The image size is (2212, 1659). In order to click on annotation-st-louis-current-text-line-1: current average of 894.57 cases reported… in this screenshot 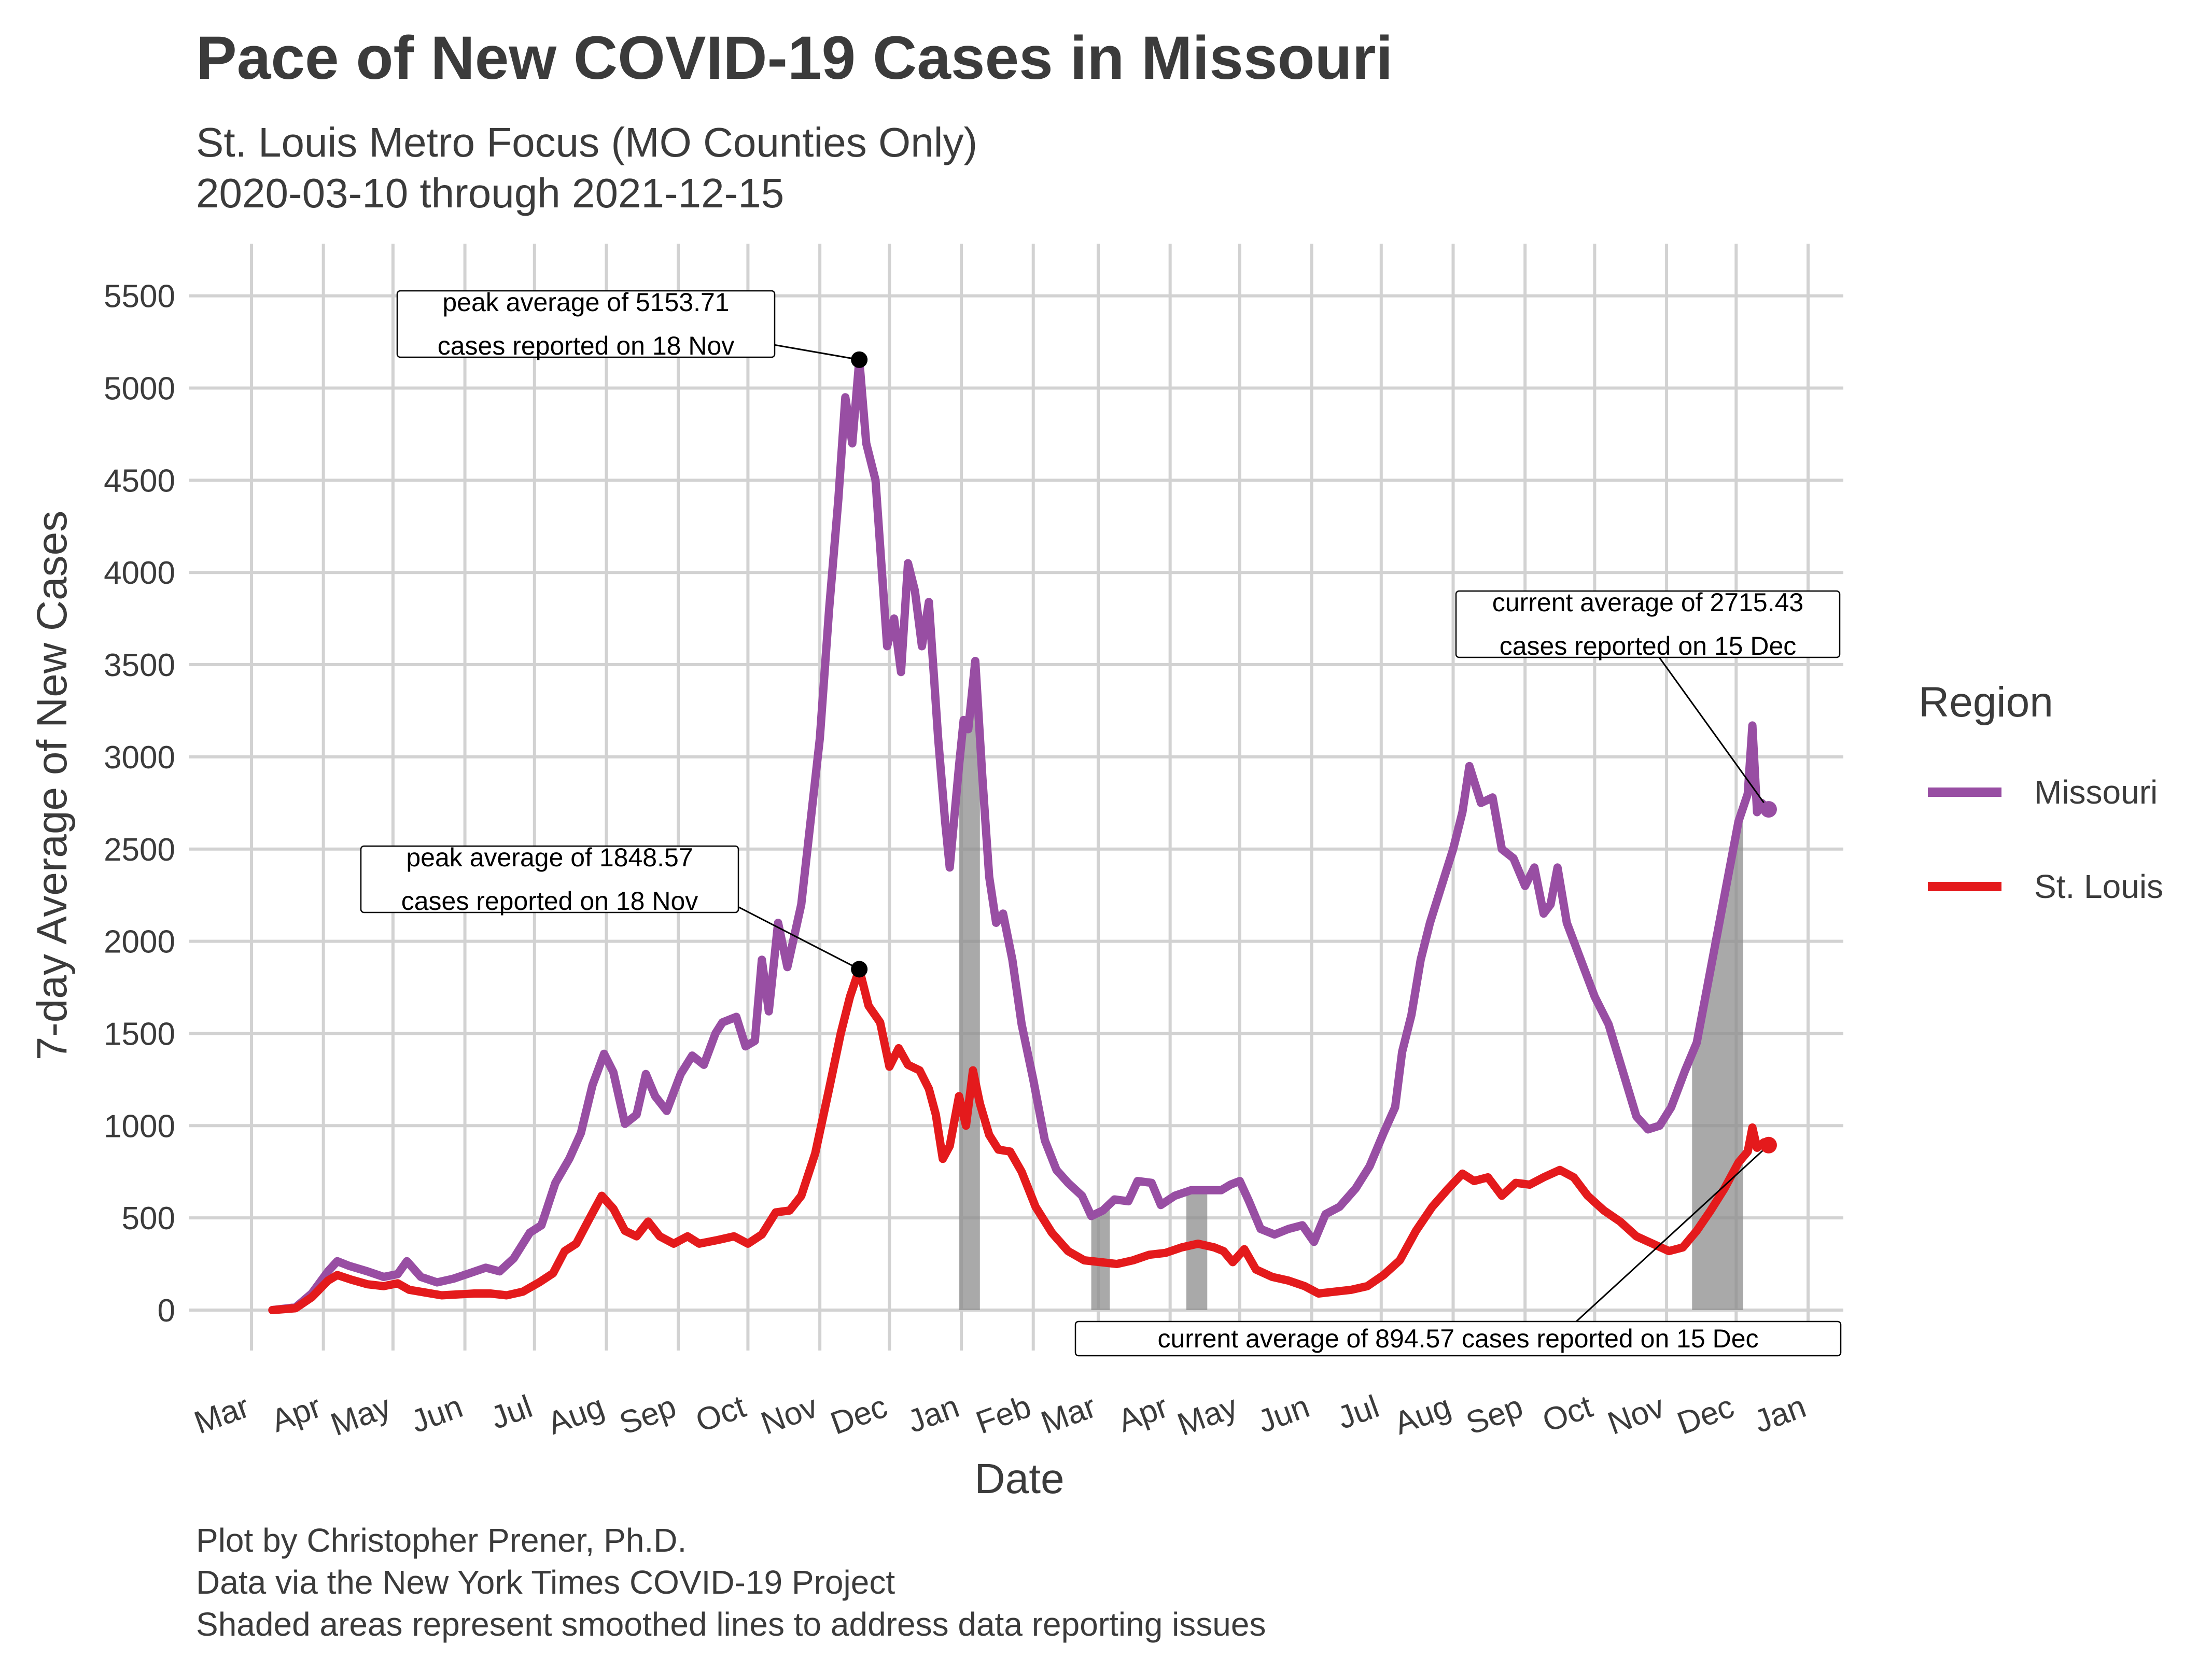, I will do `click(1457, 1338)`.